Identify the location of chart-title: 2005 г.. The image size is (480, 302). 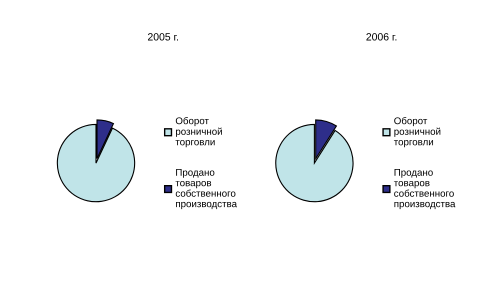
(163, 37).